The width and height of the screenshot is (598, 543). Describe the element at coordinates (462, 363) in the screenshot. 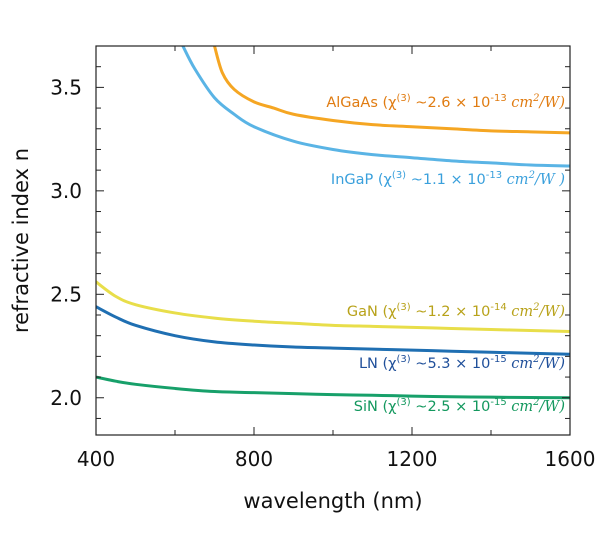

I see `annotation-ln: LN (χ(3) ~5.3 × 10-15 cm2/W)` at that location.